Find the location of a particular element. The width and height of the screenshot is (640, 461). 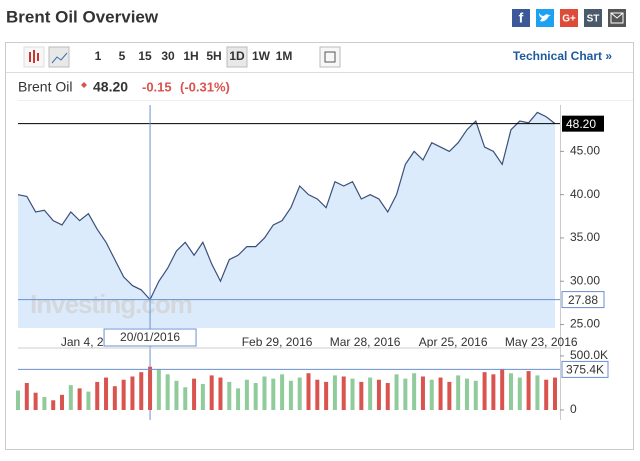

settings-button is located at coordinates (330, 57).